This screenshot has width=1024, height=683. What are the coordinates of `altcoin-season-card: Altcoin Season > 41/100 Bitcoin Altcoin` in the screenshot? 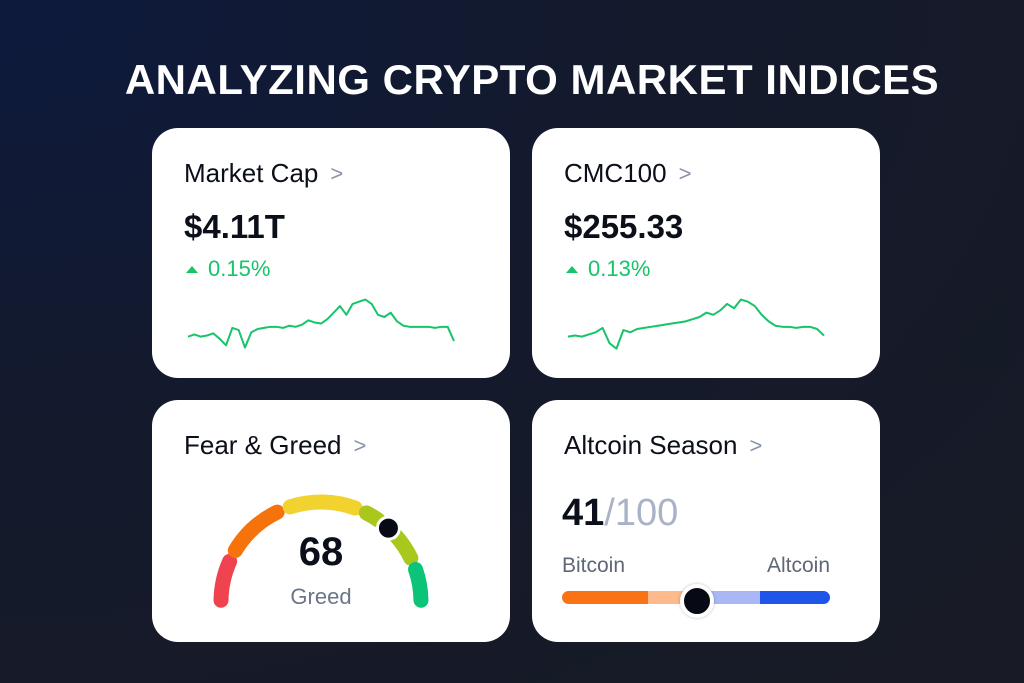 It's located at (706, 521).